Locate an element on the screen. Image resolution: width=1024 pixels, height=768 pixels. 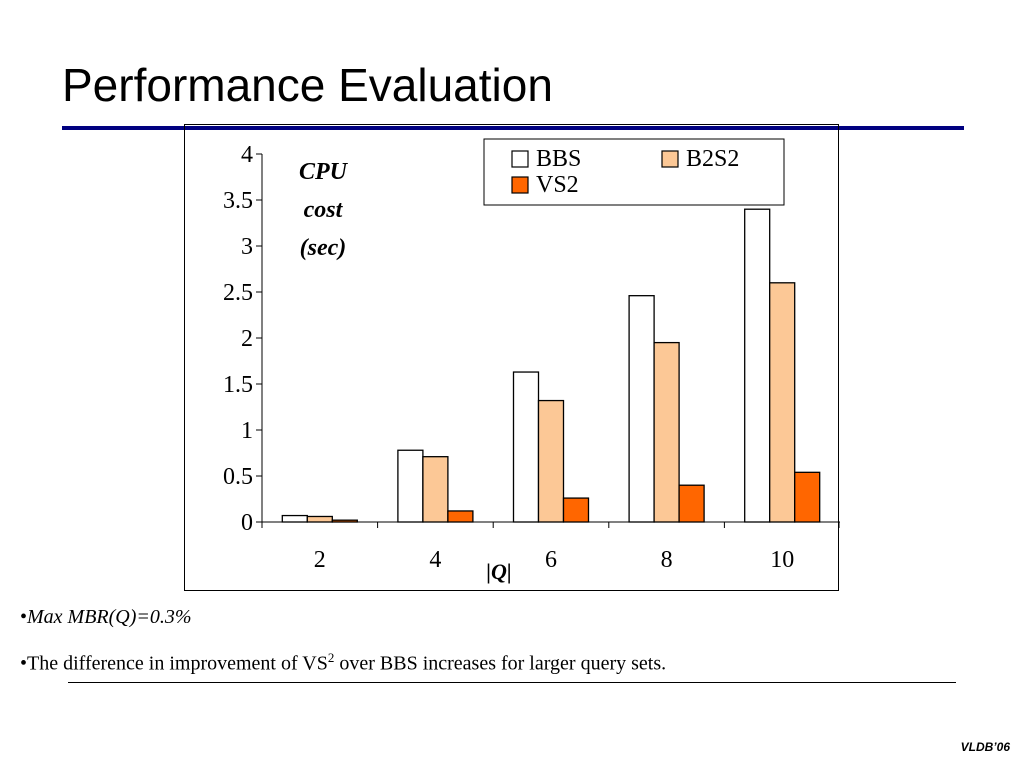
legend-label-b2s2: B2S2 is located at coordinates (712, 159).